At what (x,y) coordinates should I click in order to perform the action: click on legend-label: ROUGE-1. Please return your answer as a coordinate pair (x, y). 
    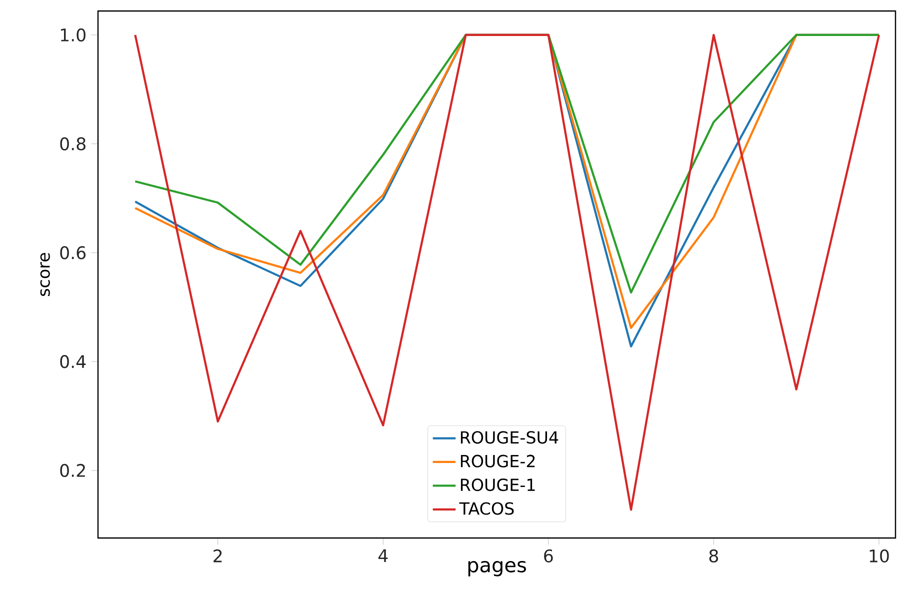
    Looking at the image, I should click on (497, 485).